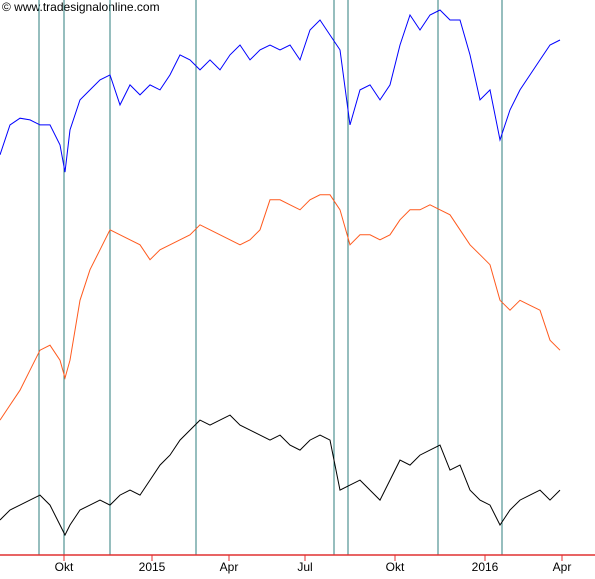 The height and width of the screenshot is (579, 595). What do you see at coordinates (485, 567) in the screenshot?
I see `x-tick-label: 2016` at bounding box center [485, 567].